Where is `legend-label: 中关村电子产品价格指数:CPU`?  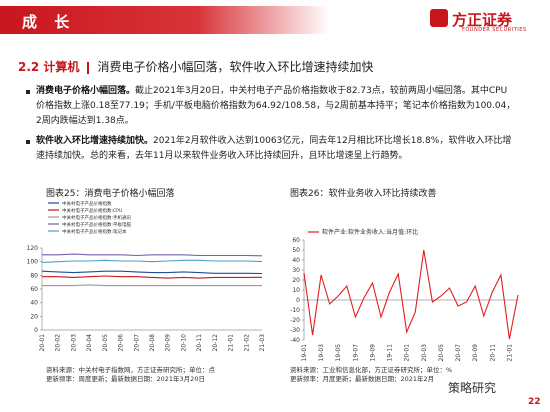 legend-label: 中关村电子产品价格指数:CPU is located at coordinates (92, 210).